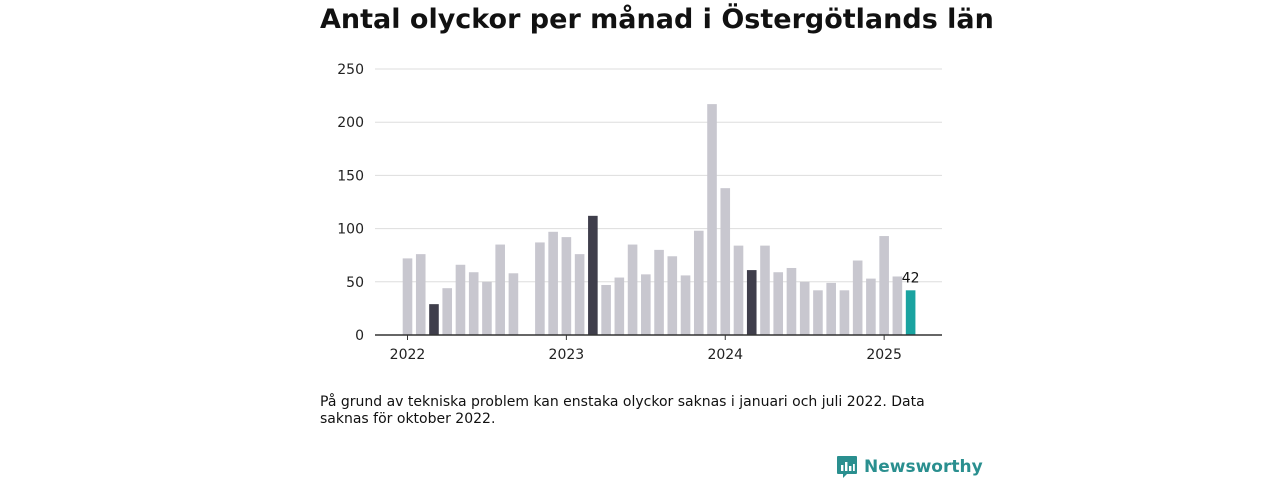 This screenshot has height=480, width=1280. Describe the element at coordinates (359, 336) in the screenshot. I see `y-tick-label: 0` at that location.